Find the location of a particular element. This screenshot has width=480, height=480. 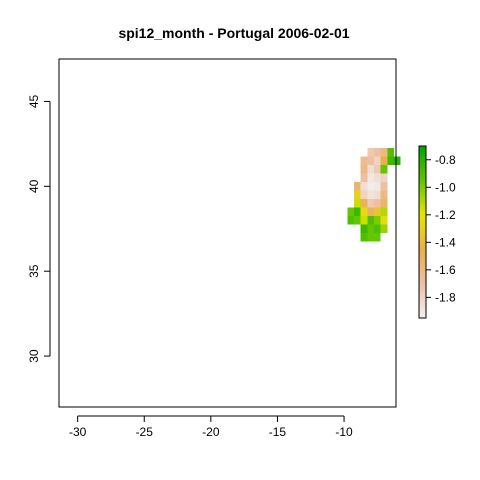

legend-tick-label: -1.0 is located at coordinates (445, 187).